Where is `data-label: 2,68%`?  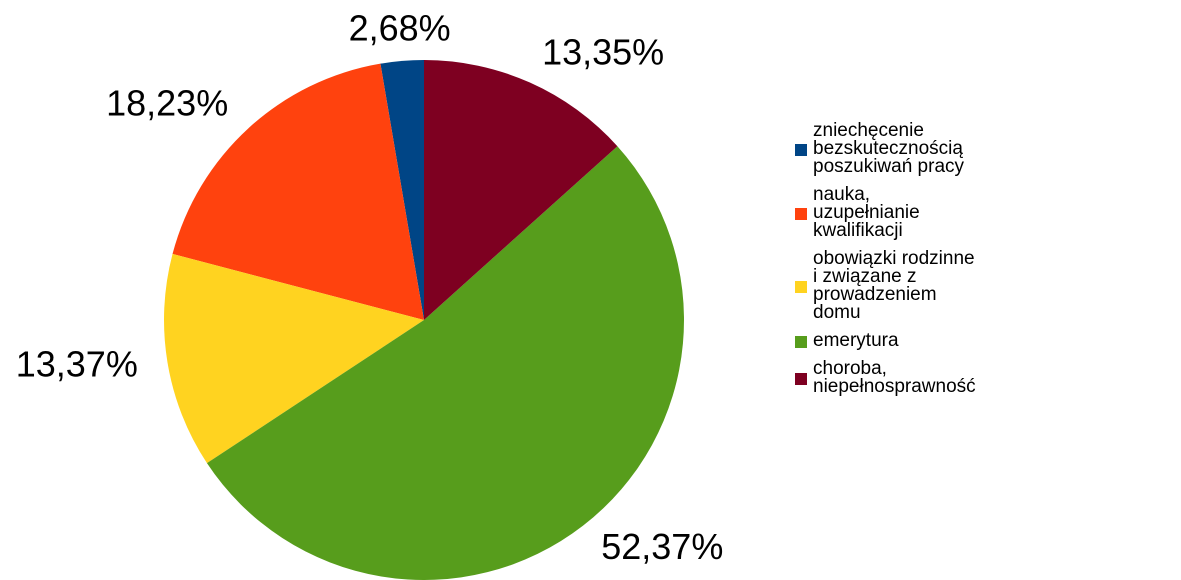 data-label: 2,68% is located at coordinates (400, 28).